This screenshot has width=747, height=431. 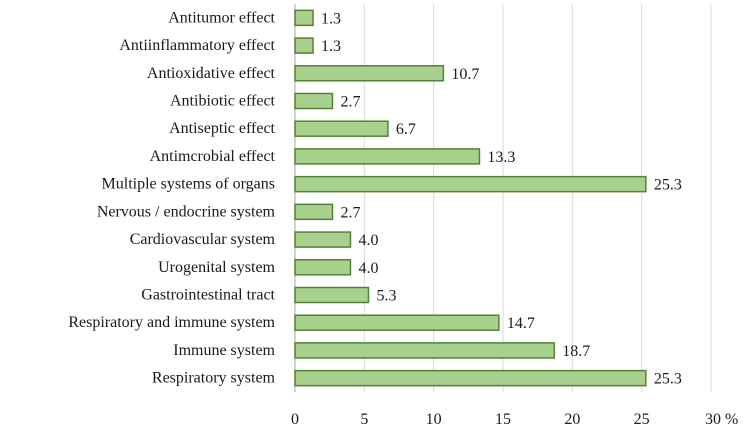 I want to click on value-label: 13.3, so click(x=501, y=157).